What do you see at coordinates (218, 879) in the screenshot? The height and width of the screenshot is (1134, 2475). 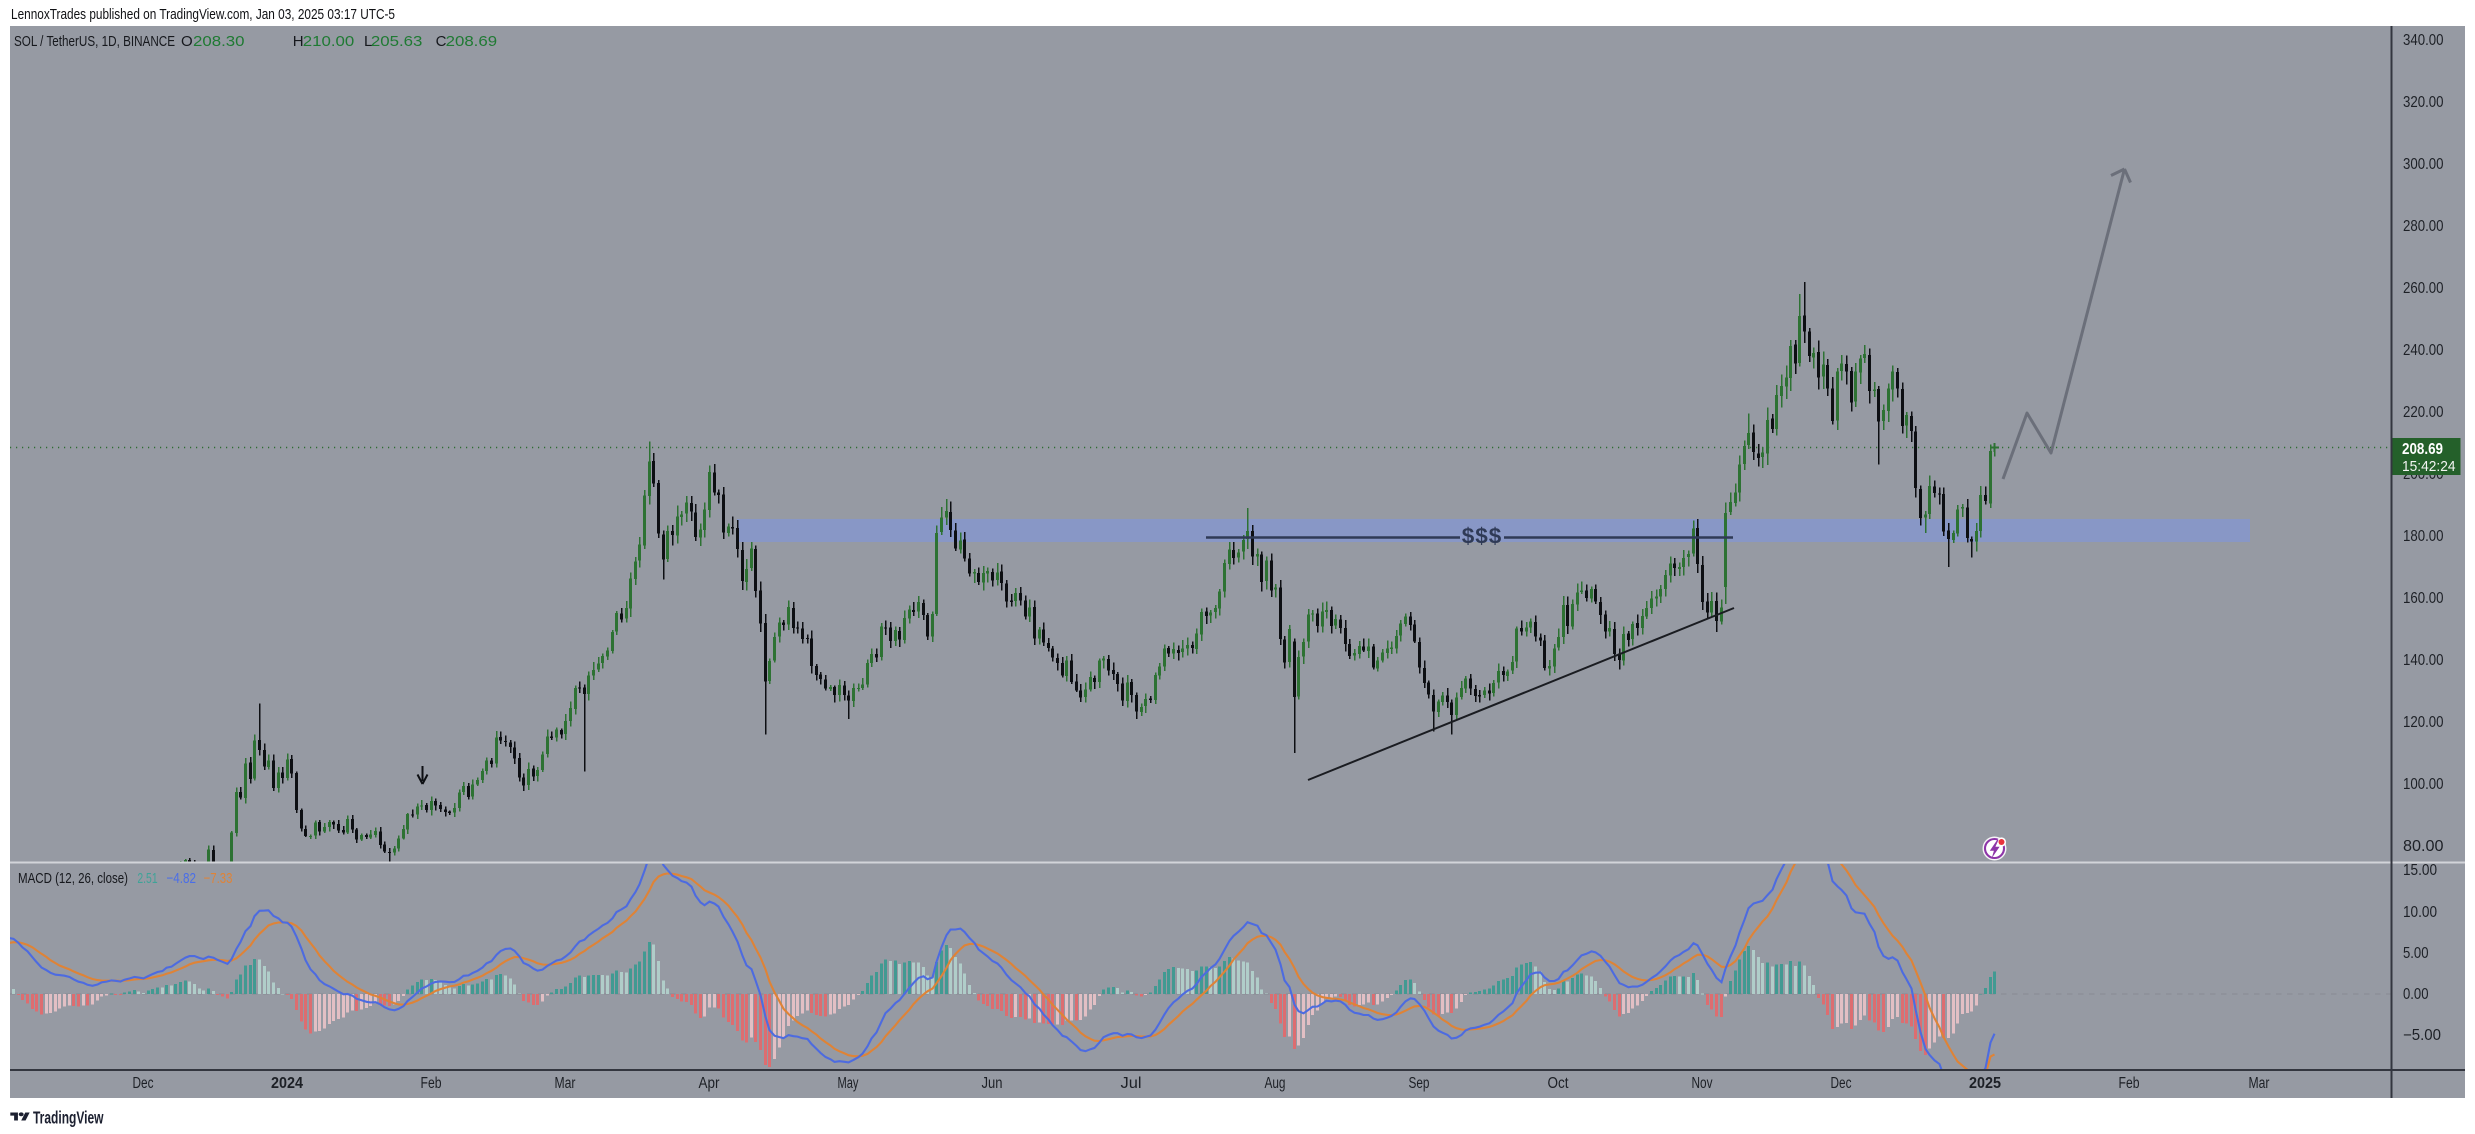 I see `svg-text: −7.33` at bounding box center [218, 879].